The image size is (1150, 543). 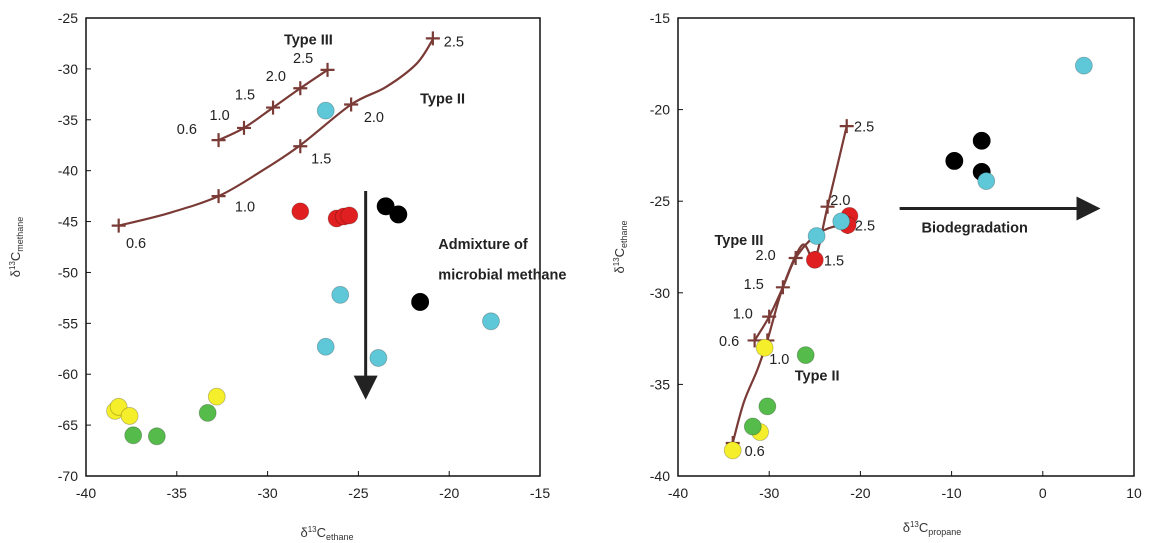 I want to click on left-chart-curve-type-iii-maturity-label: 2.0, so click(x=276, y=77).